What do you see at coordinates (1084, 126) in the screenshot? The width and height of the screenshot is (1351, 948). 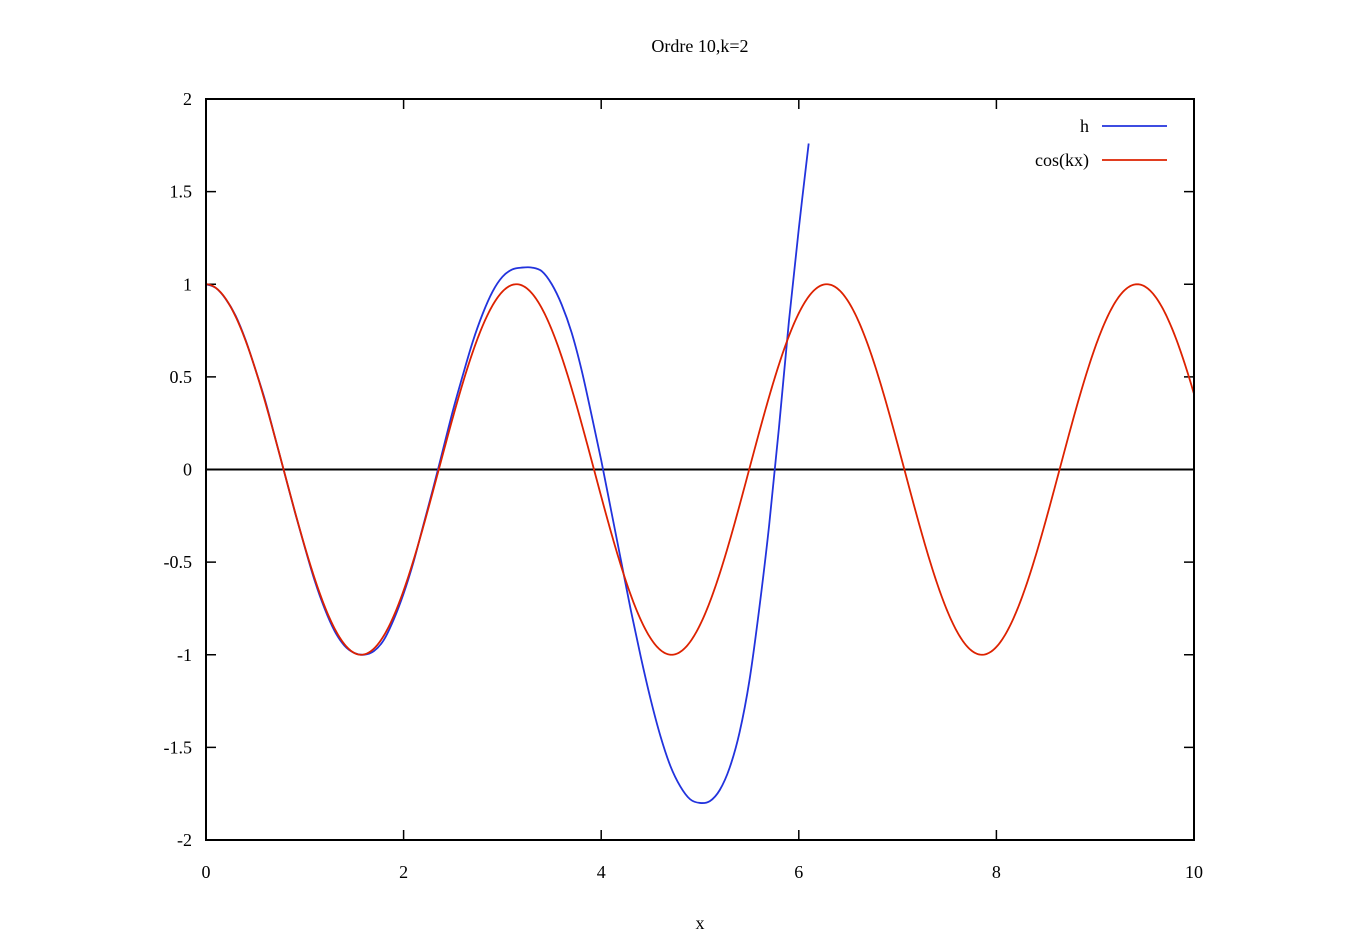 I see `legend-label: h` at bounding box center [1084, 126].